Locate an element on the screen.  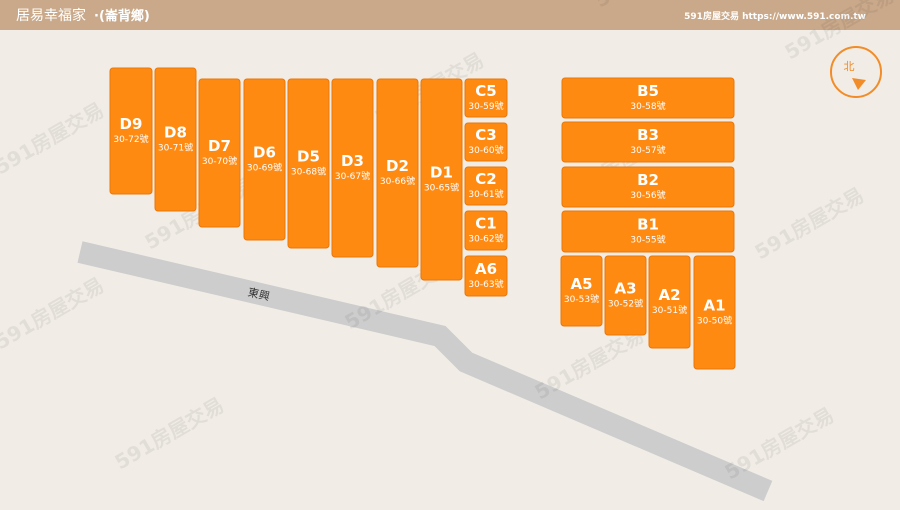
lot-number: 30-58號 is located at coordinates (647, 106).